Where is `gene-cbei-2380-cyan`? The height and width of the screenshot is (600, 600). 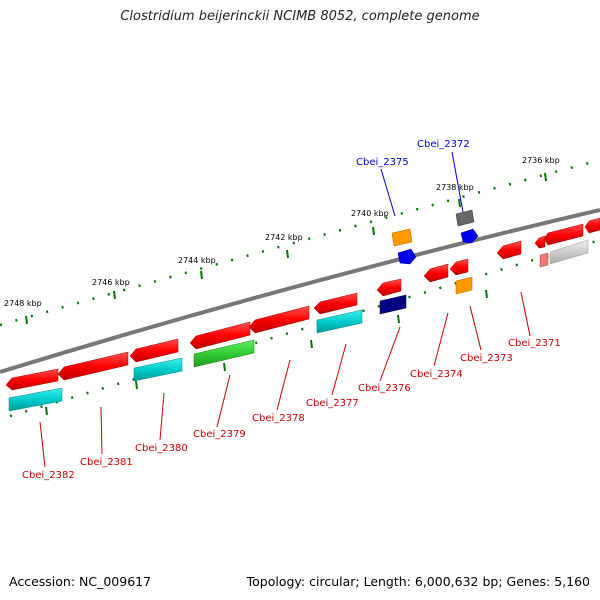 gene-cbei-2380-cyan is located at coordinates (158, 369).